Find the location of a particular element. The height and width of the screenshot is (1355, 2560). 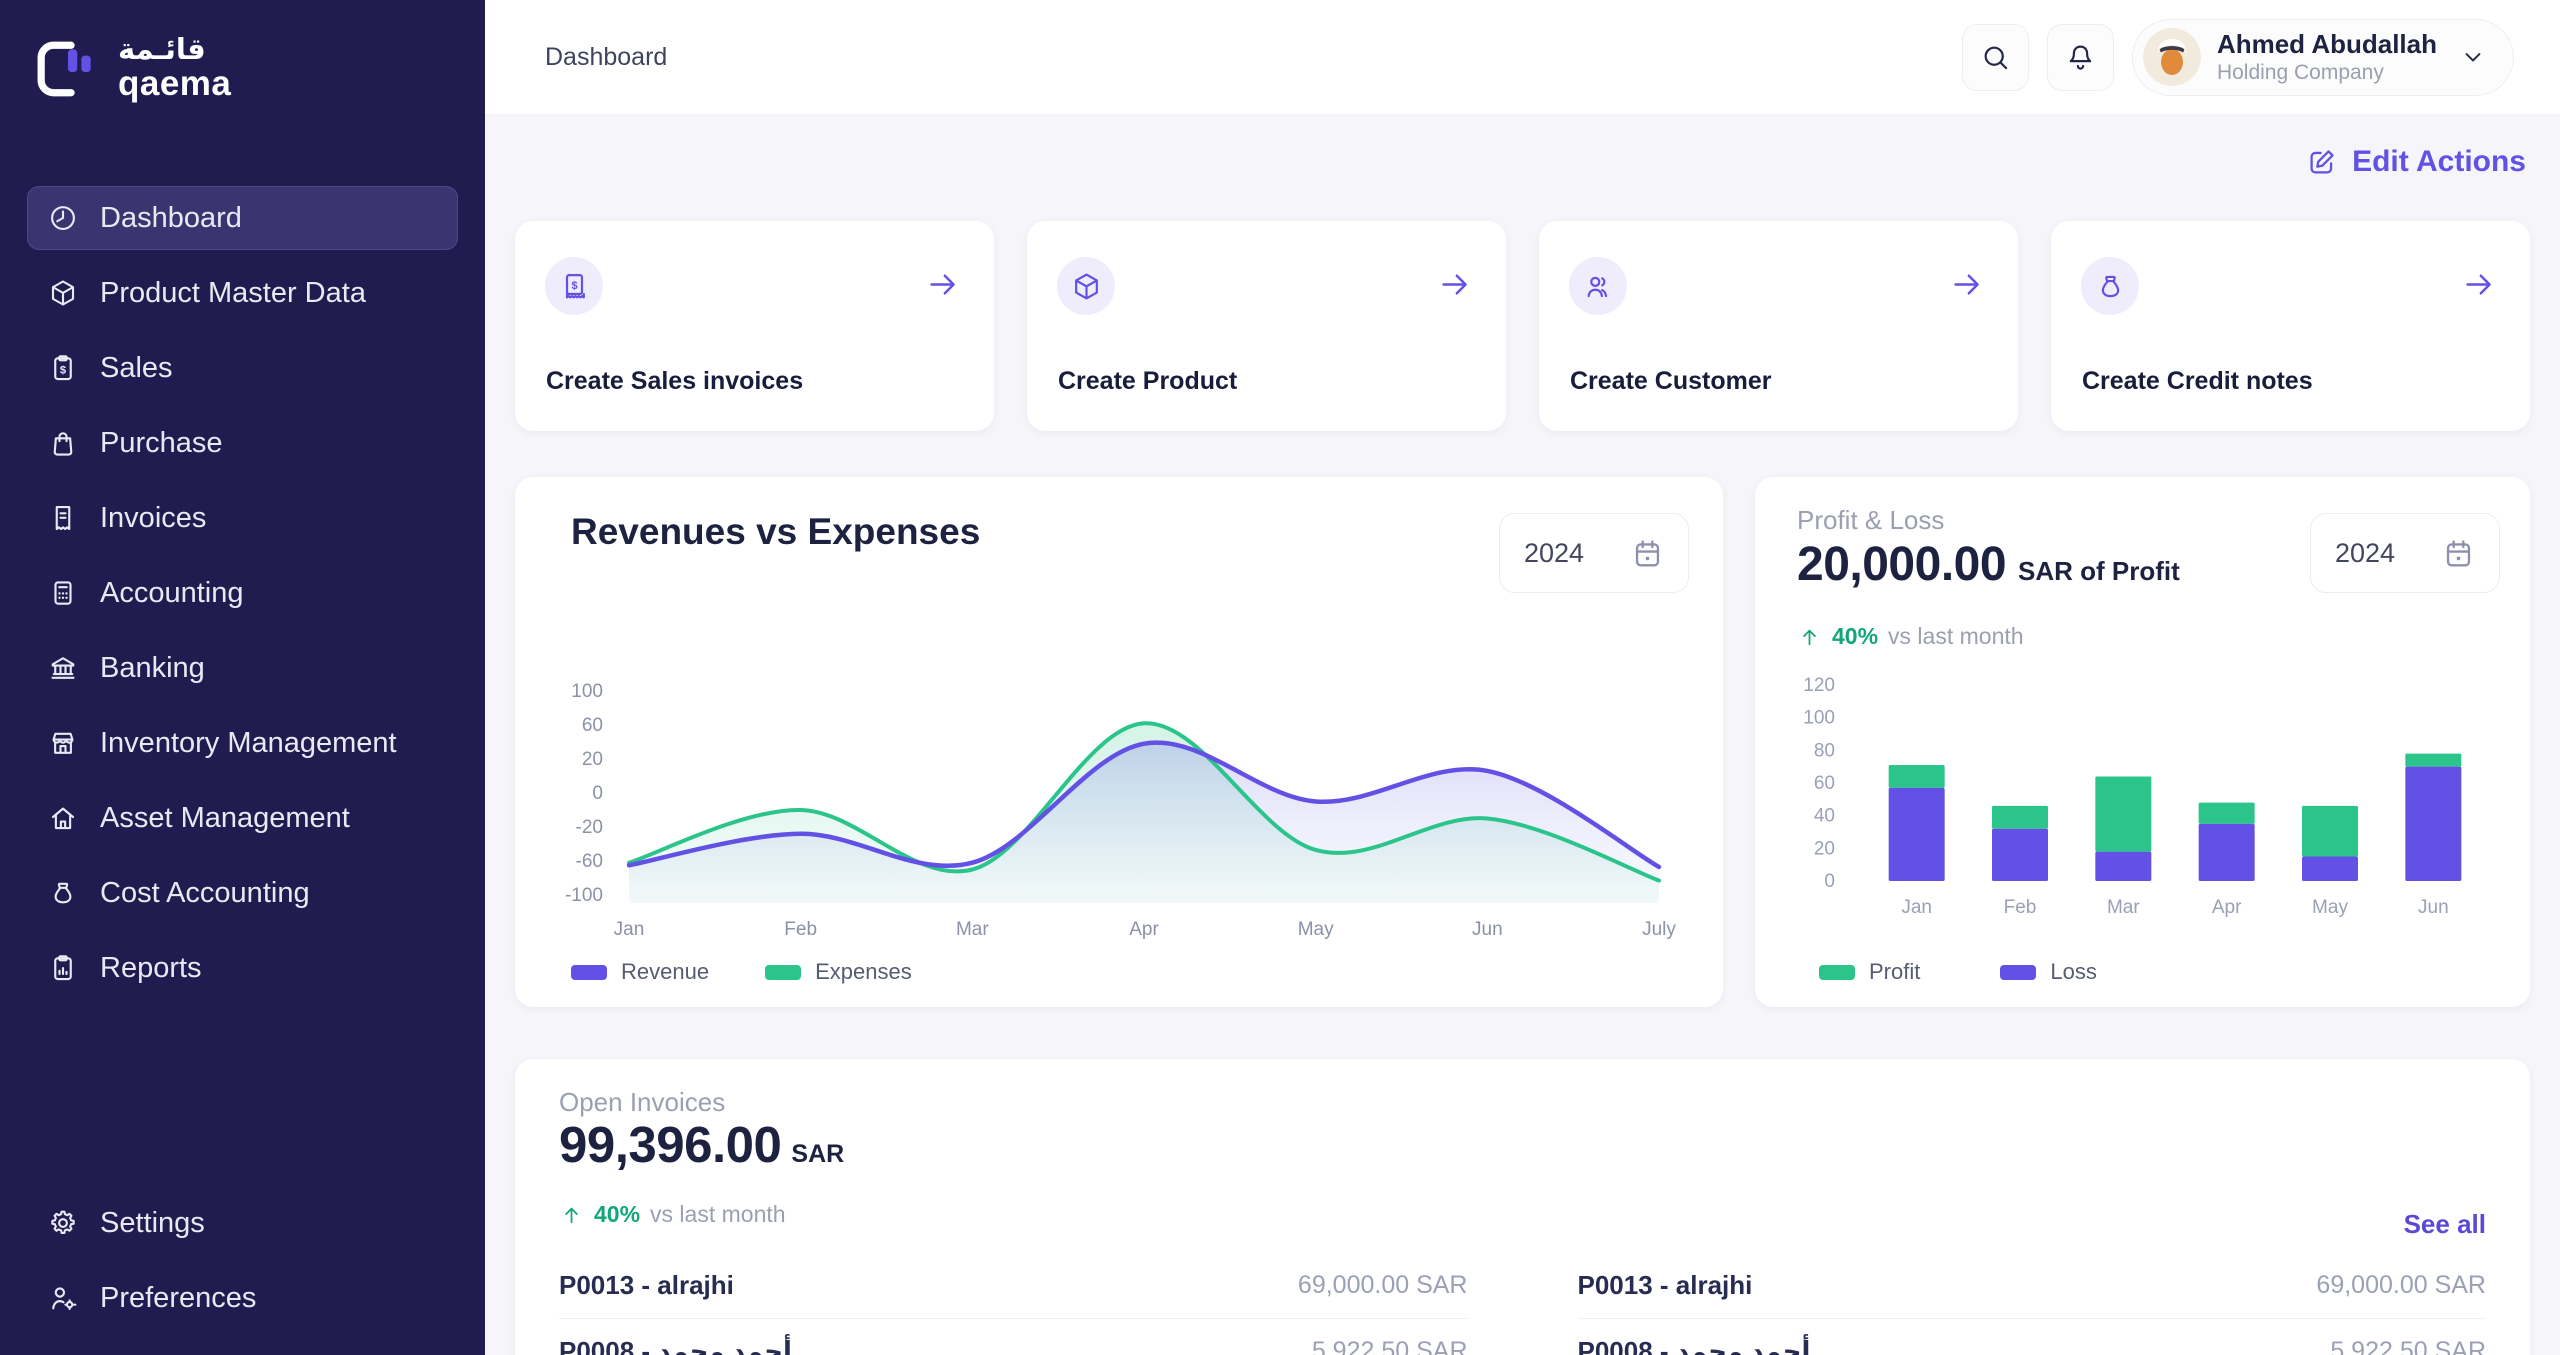

sidebar-item-reports: Reports is located at coordinates (242, 968).